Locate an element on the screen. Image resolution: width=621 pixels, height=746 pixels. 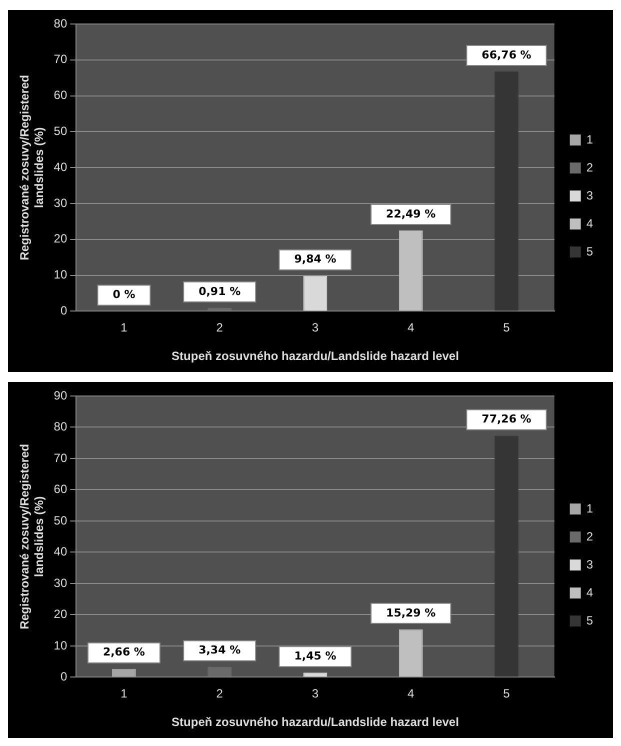
data-label: 1,45 % is located at coordinates (315, 656).